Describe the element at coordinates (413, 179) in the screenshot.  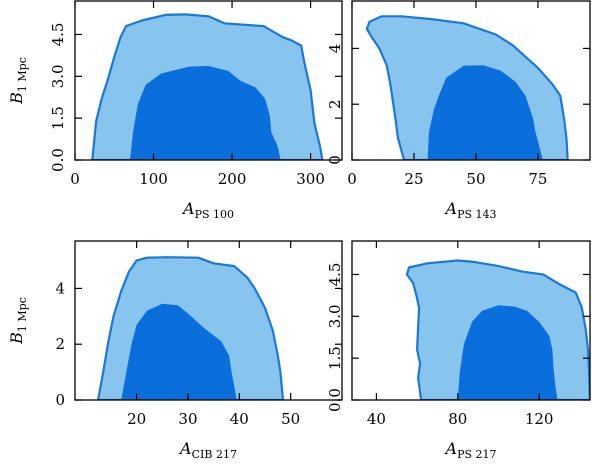
I see `x-tick-label: 25` at that location.